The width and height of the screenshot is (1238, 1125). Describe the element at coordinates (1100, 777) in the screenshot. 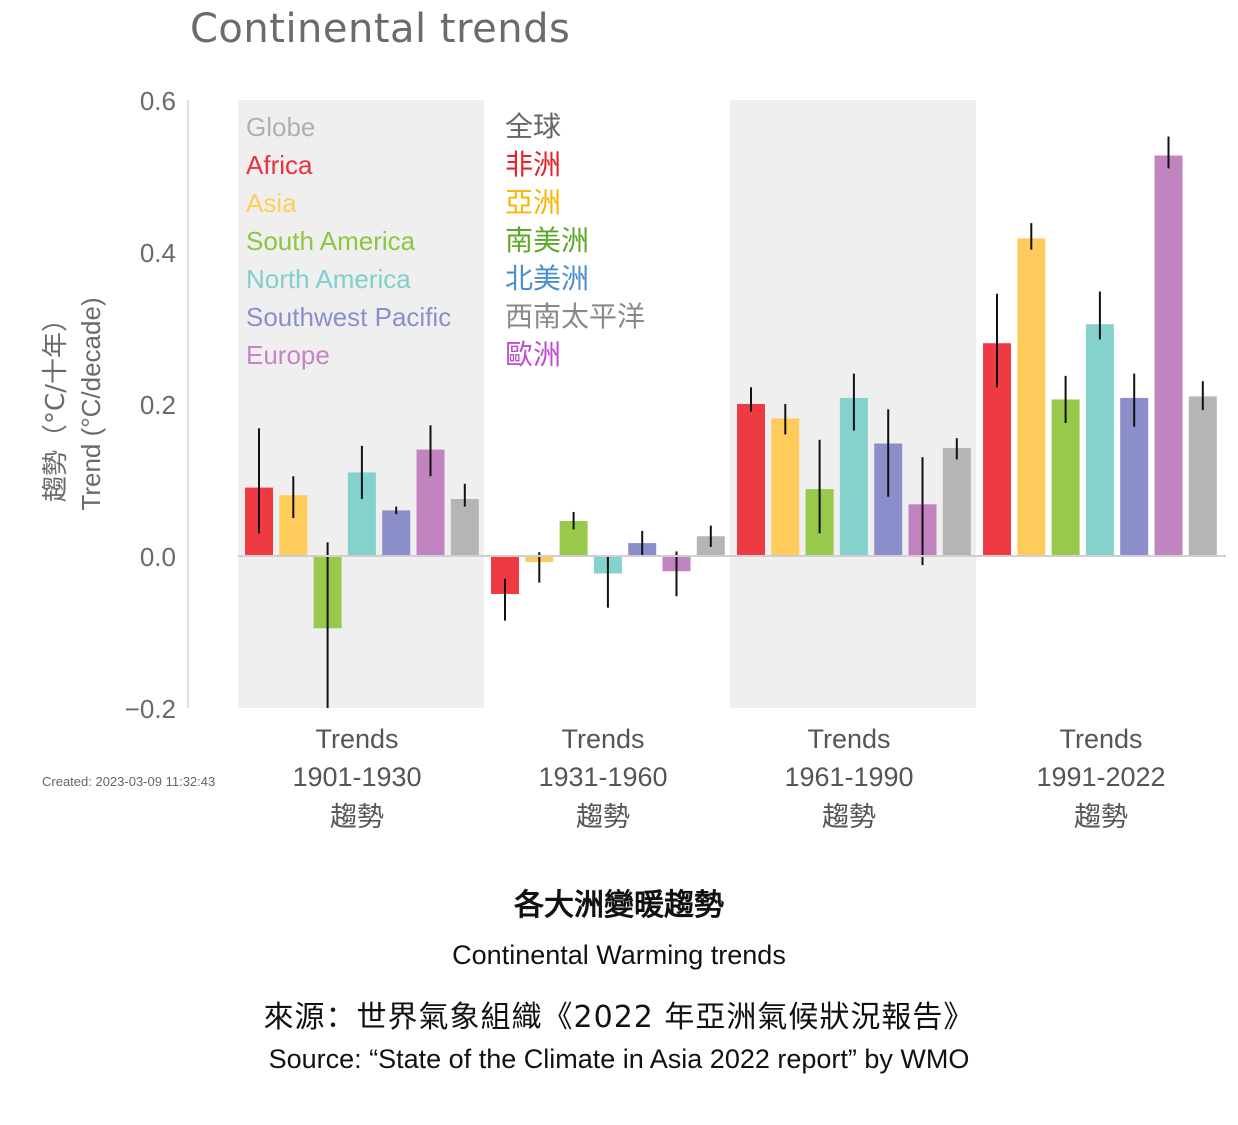

I see `group-label-period: 1991-2022` at that location.